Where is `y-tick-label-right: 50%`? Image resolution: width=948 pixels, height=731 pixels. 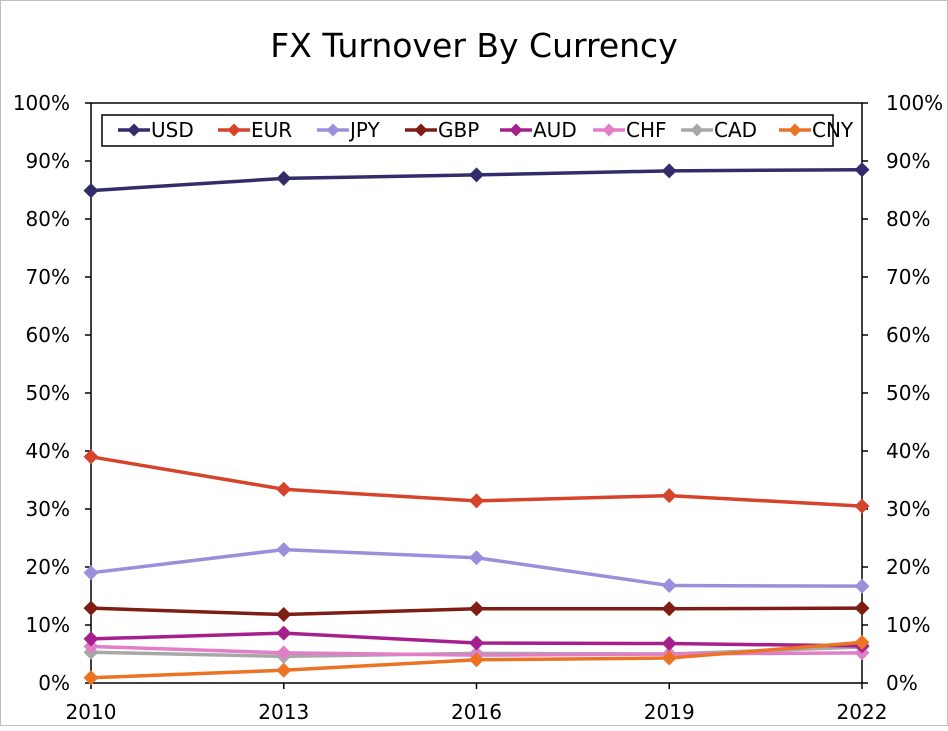 y-tick-label-right: 50% is located at coordinates (908, 393).